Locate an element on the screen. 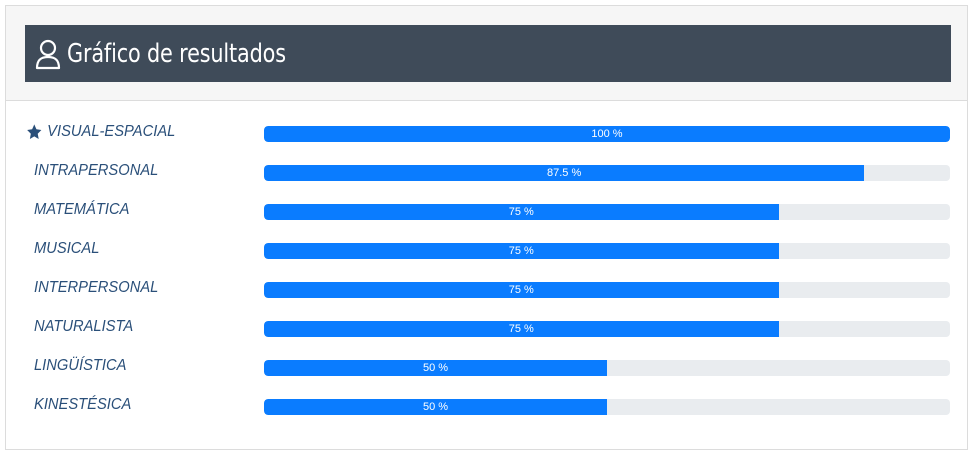  star-icon is located at coordinates (34, 132).